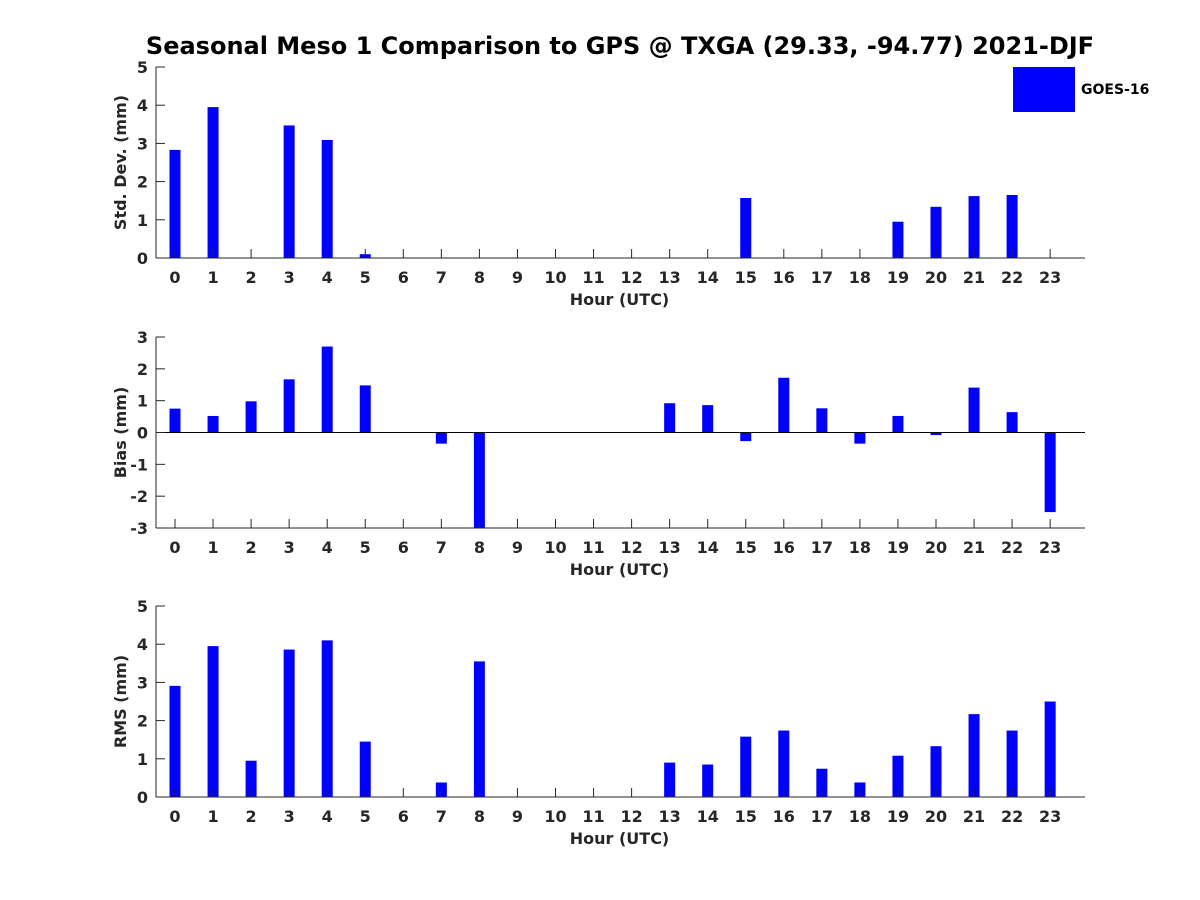  Describe the element at coordinates (593, 816) in the screenshot. I see `x-tick-label: 11` at that location.